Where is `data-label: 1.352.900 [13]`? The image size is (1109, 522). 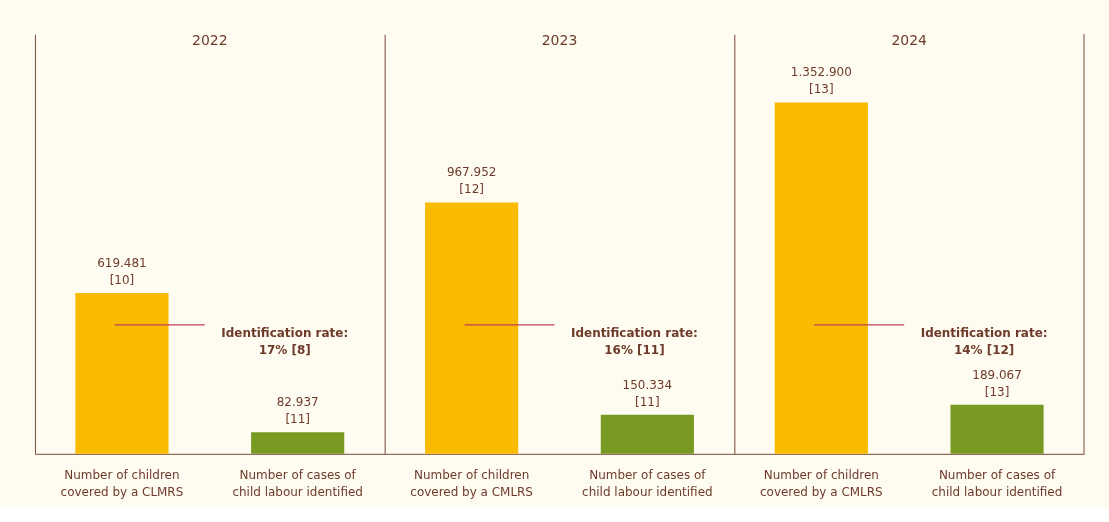
data-label: 1.352.900 [13] is located at coordinates (821, 81).